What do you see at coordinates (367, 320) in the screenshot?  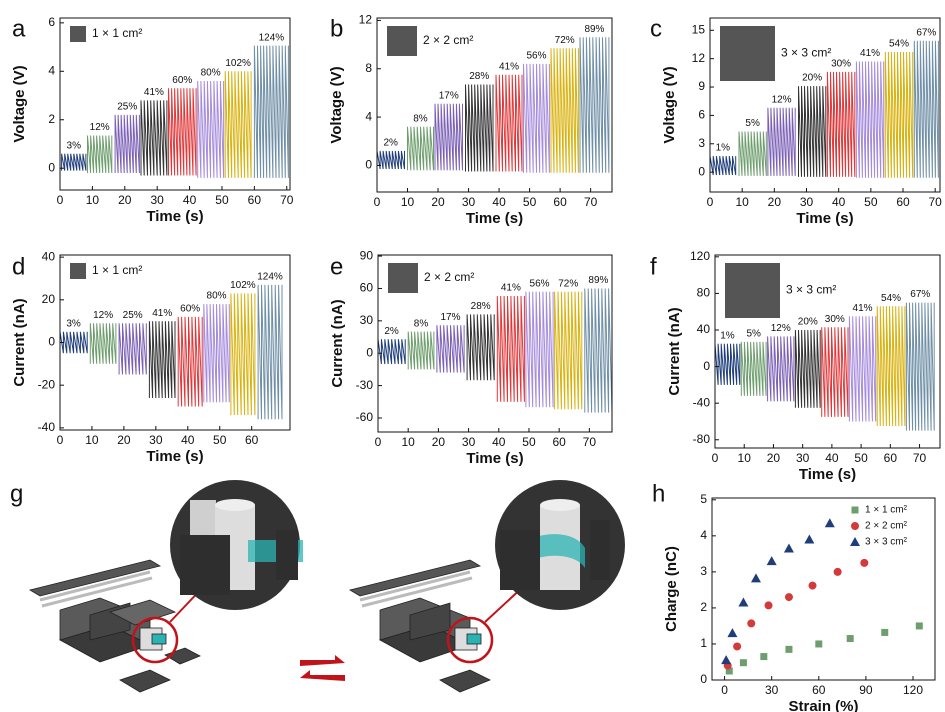 I see `y-tick-label: 30` at bounding box center [367, 320].